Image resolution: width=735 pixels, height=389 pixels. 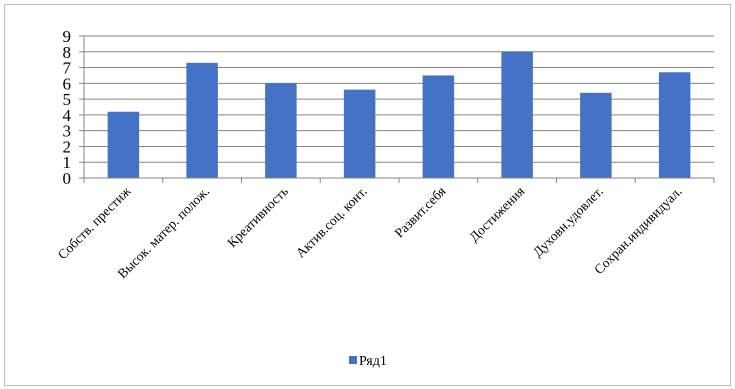 I want to click on y-tick-label: 4, so click(x=67, y=115).